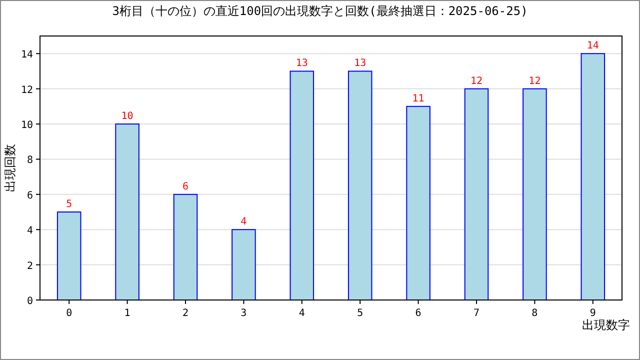  Describe the element at coordinates (476, 313) in the screenshot. I see `x-tick-label: 7` at that location.